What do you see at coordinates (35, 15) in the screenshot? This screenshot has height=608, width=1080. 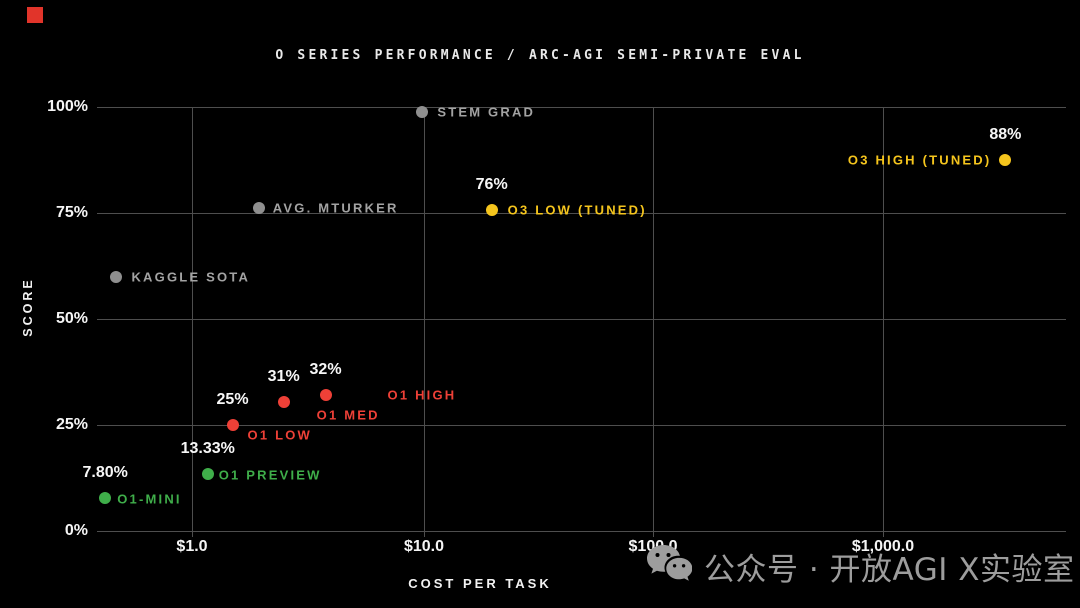 I see `red-logo-square` at bounding box center [35, 15].